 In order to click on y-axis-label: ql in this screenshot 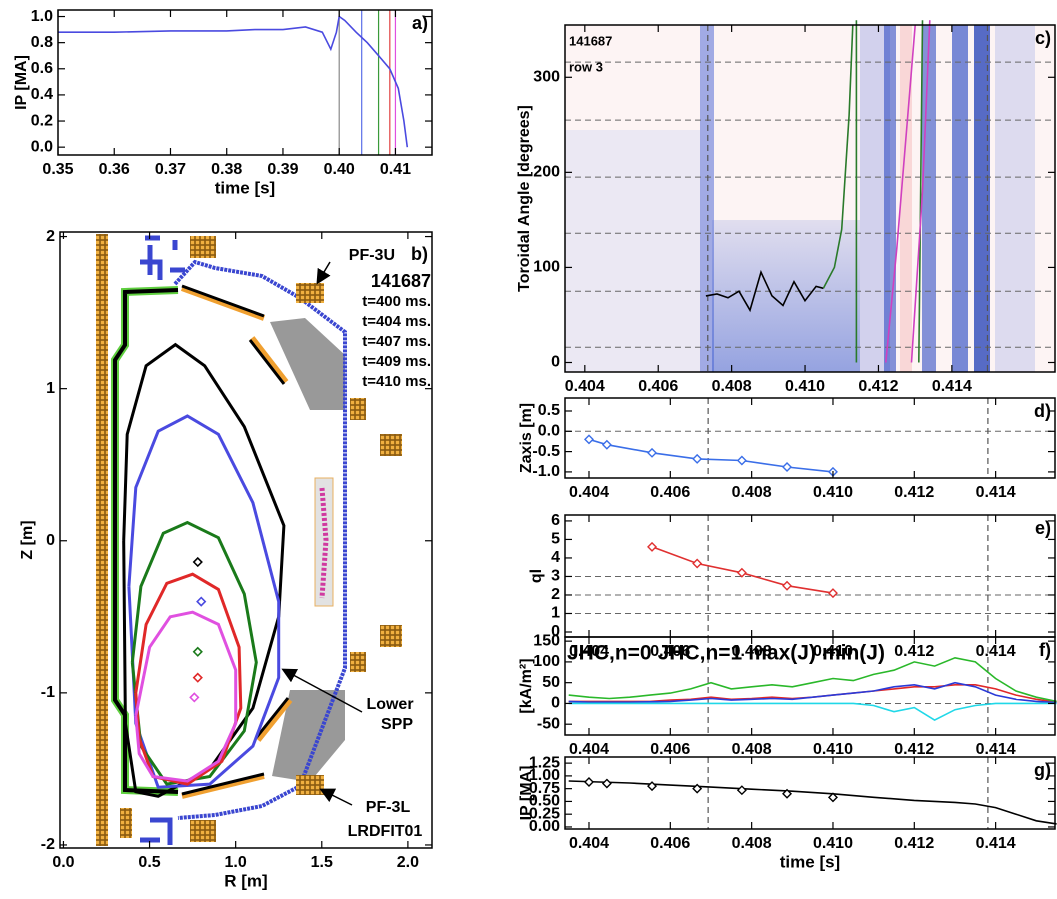, I will do `click(536, 576)`.